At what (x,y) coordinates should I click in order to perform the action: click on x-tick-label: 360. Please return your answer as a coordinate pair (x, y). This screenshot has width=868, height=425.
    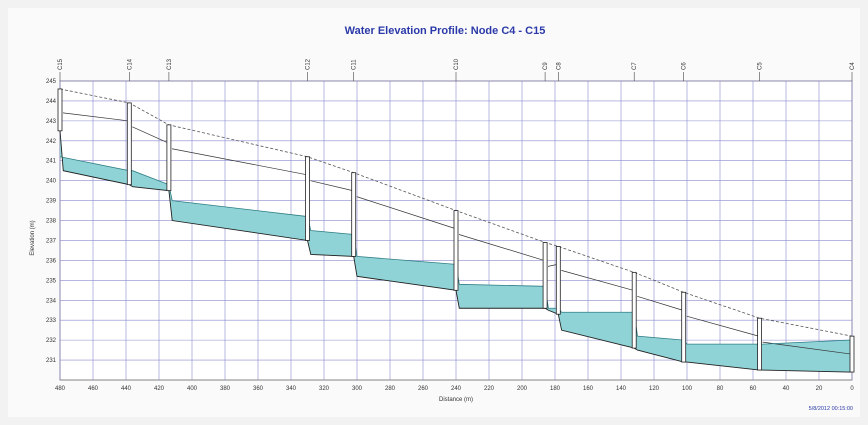
    Looking at the image, I should click on (258, 389).